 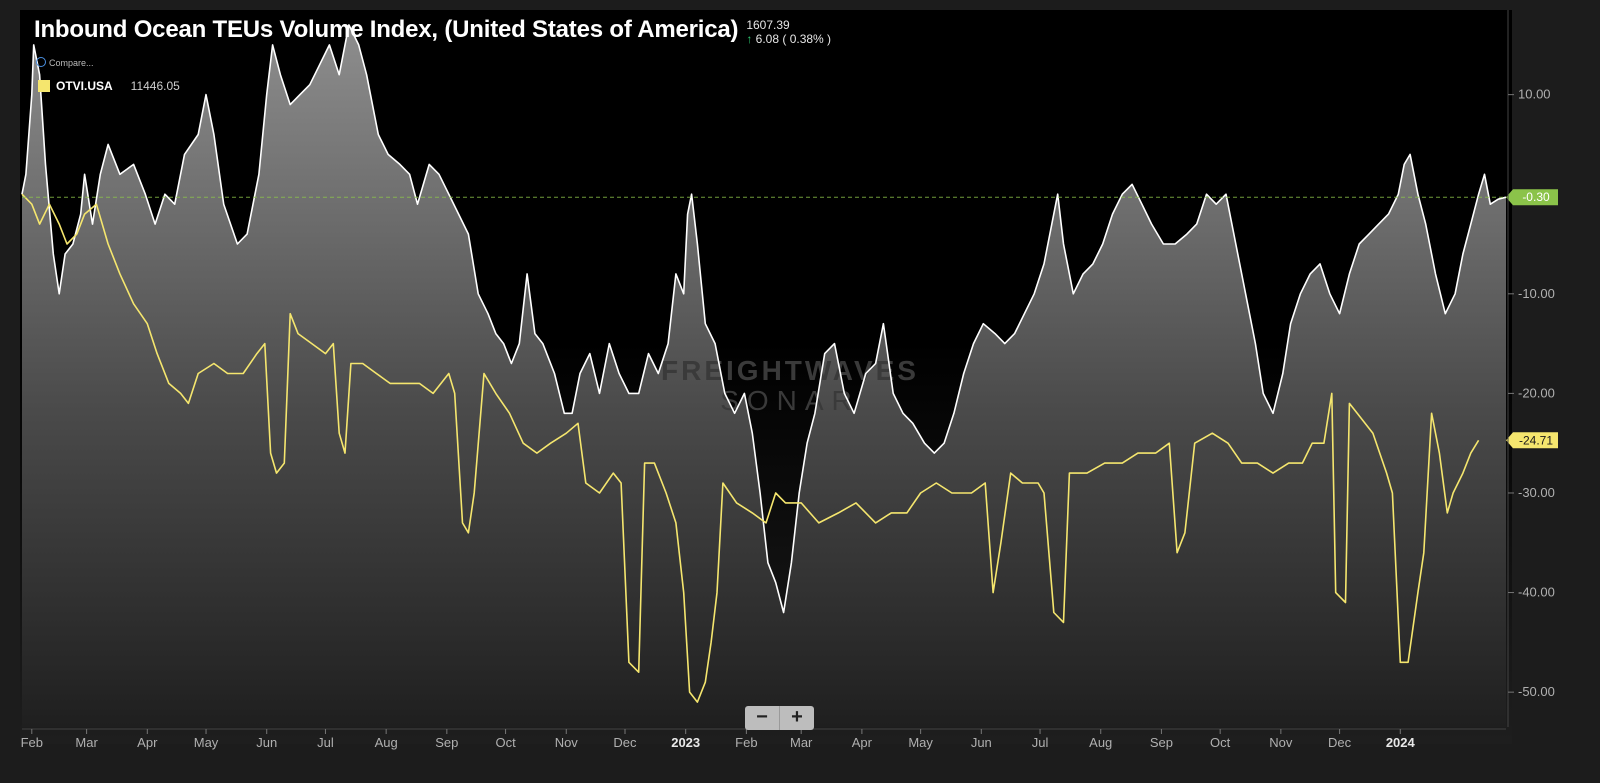 What do you see at coordinates (1534, 94) in the screenshot?
I see `y-tick-label-0: 10.00` at bounding box center [1534, 94].